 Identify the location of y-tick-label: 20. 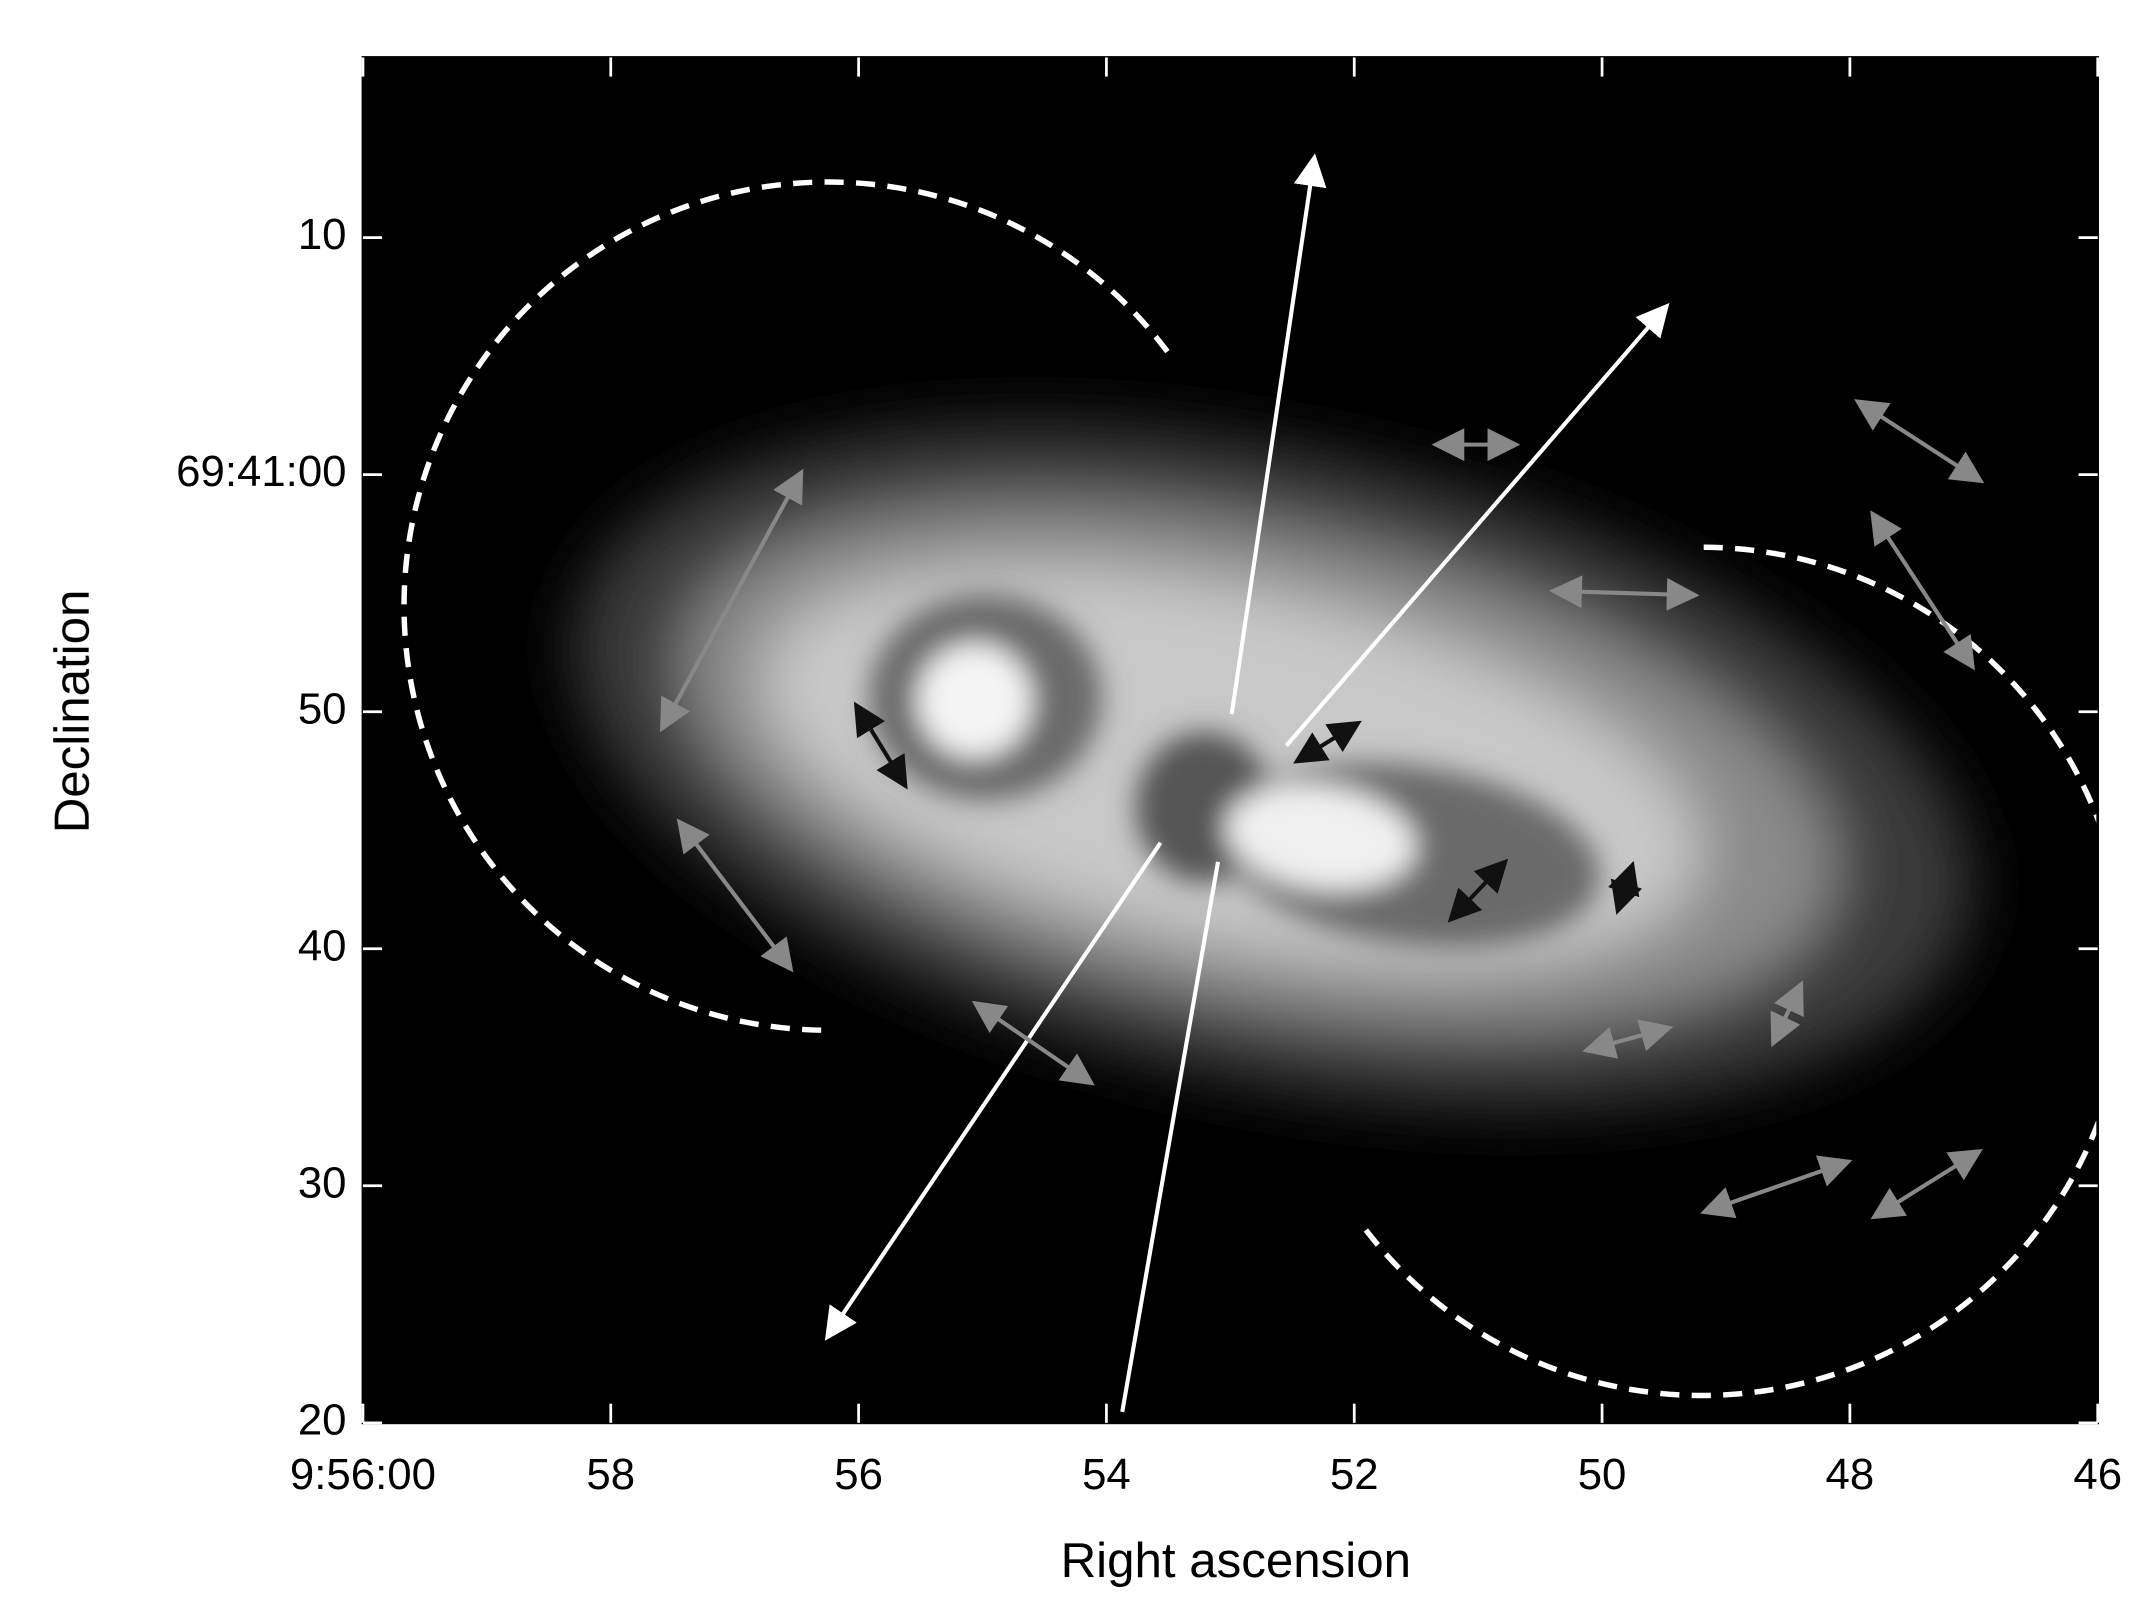
(322, 1419).